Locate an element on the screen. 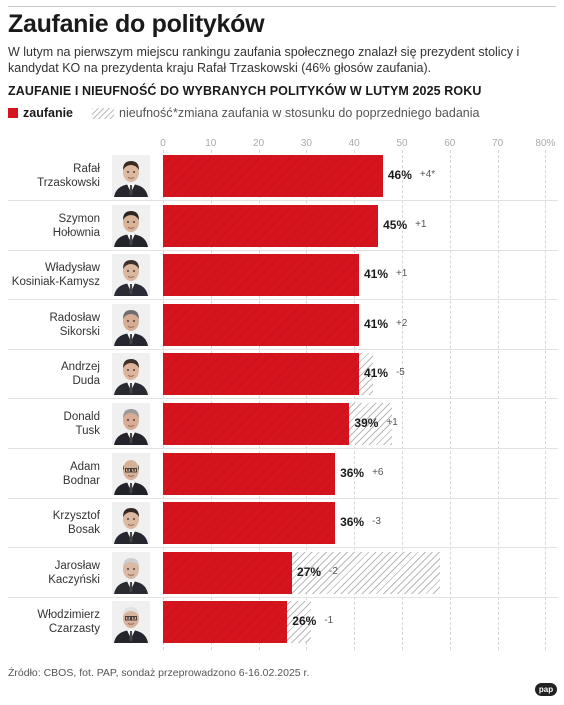 This screenshot has height=705, width=564. name-line: Kosiniak-Kamysz is located at coordinates (55, 282).